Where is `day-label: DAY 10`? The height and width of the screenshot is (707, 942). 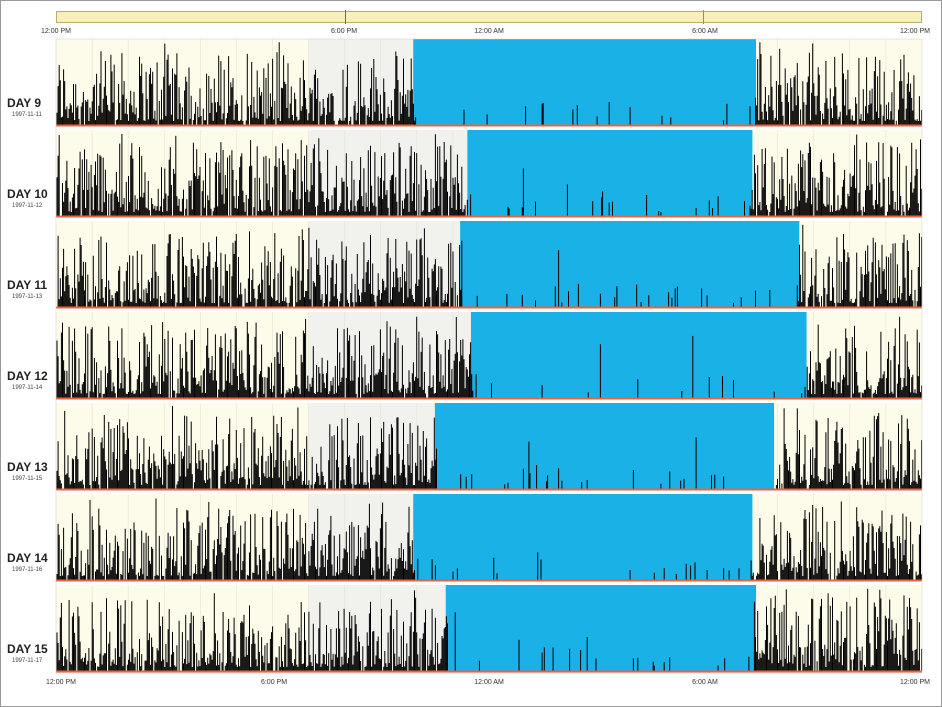
day-label: DAY 10 is located at coordinates (27, 194).